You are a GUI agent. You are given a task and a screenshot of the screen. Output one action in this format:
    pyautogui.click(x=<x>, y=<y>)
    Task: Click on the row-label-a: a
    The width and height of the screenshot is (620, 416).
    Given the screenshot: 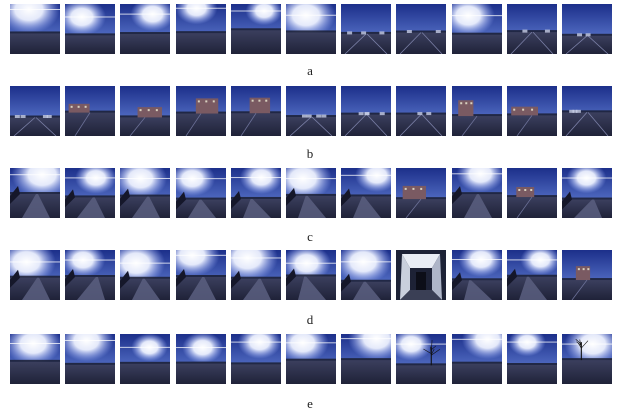 What is the action you would take?
    pyautogui.click(x=310, y=70)
    